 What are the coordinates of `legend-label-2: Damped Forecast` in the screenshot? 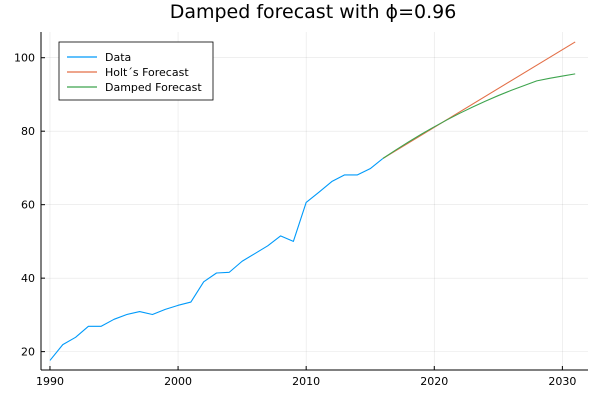 It's located at (153, 87).